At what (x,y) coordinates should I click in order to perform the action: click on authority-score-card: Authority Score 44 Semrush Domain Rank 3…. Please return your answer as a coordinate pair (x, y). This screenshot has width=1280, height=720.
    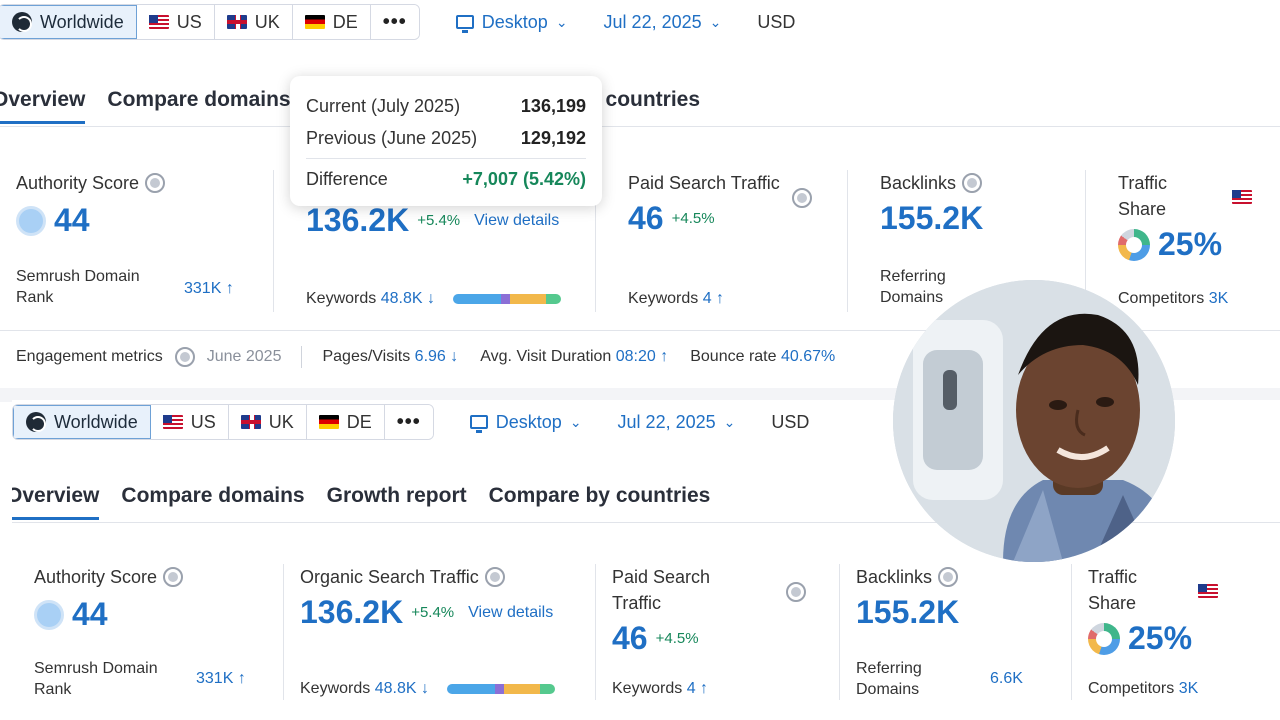
    Looking at the image, I should click on (151, 632).